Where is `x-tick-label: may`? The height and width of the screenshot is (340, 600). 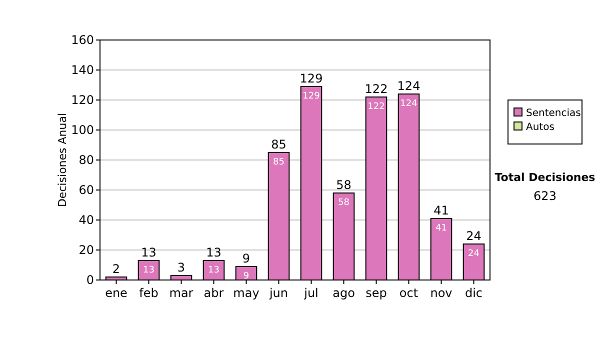
x-tick-label: may is located at coordinates (246, 293).